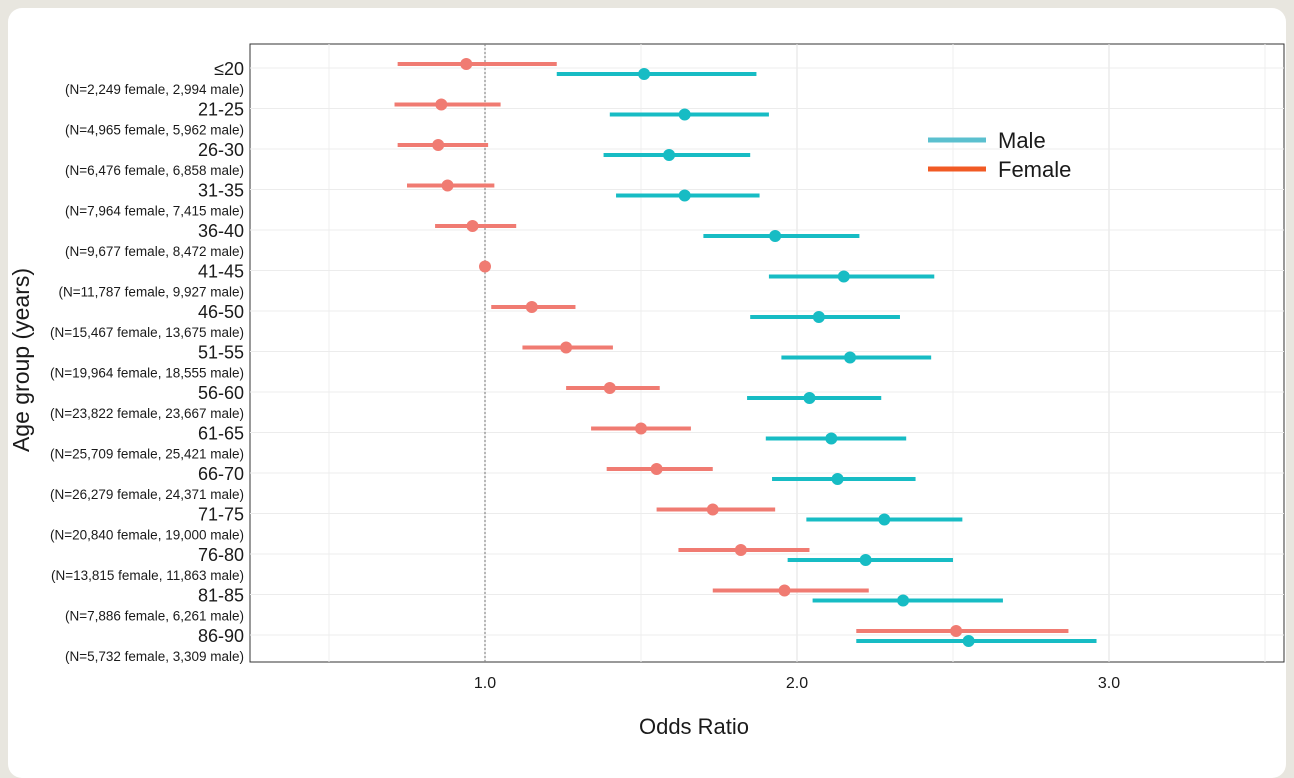 This screenshot has height=778, width=1294. What do you see at coordinates (999, 155) in the screenshot?
I see `legend: Male Female` at bounding box center [999, 155].